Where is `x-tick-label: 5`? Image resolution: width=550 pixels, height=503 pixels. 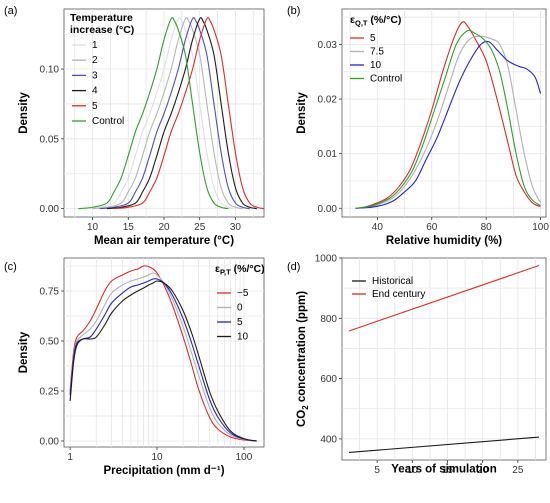 x-tick-label: 5 is located at coordinates (377, 470).